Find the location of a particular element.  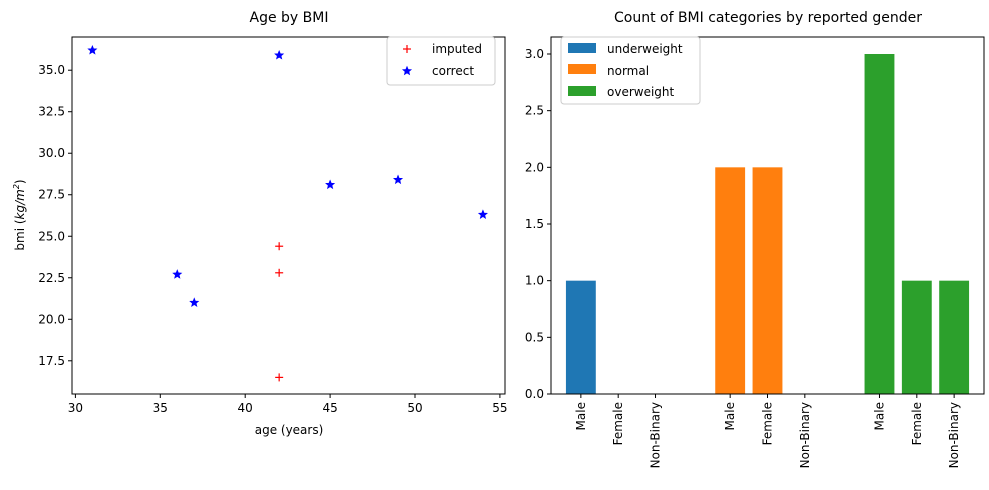

bar-overweight-non-binary is located at coordinates (954, 337).